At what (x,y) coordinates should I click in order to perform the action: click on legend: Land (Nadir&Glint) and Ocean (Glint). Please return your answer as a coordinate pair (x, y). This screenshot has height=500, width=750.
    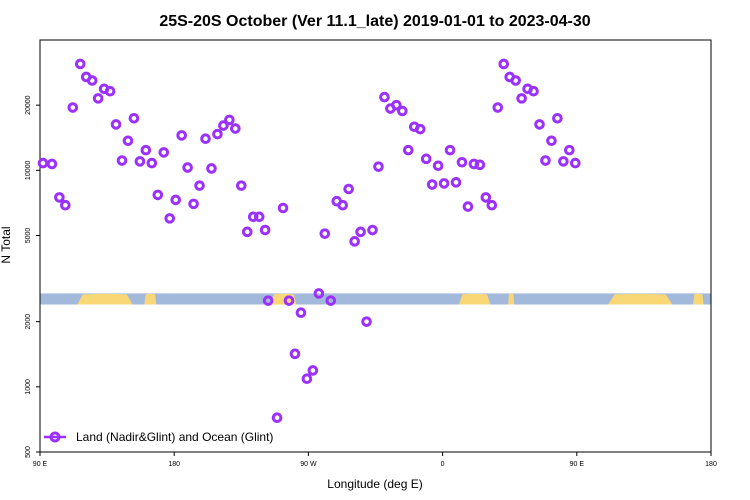
    Looking at the image, I should click on (158, 437).